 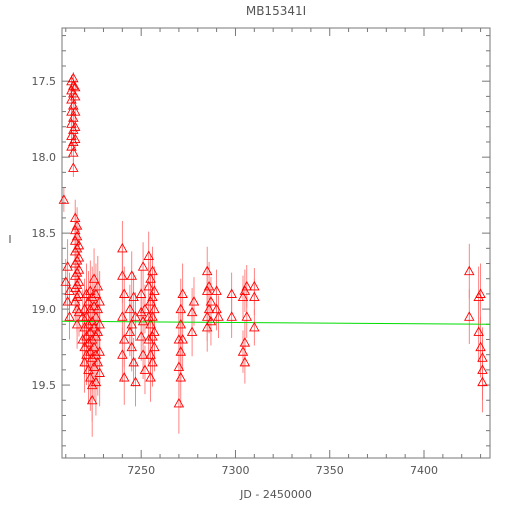 I want to click on y-tick-label: 18.0, so click(x=44, y=157).